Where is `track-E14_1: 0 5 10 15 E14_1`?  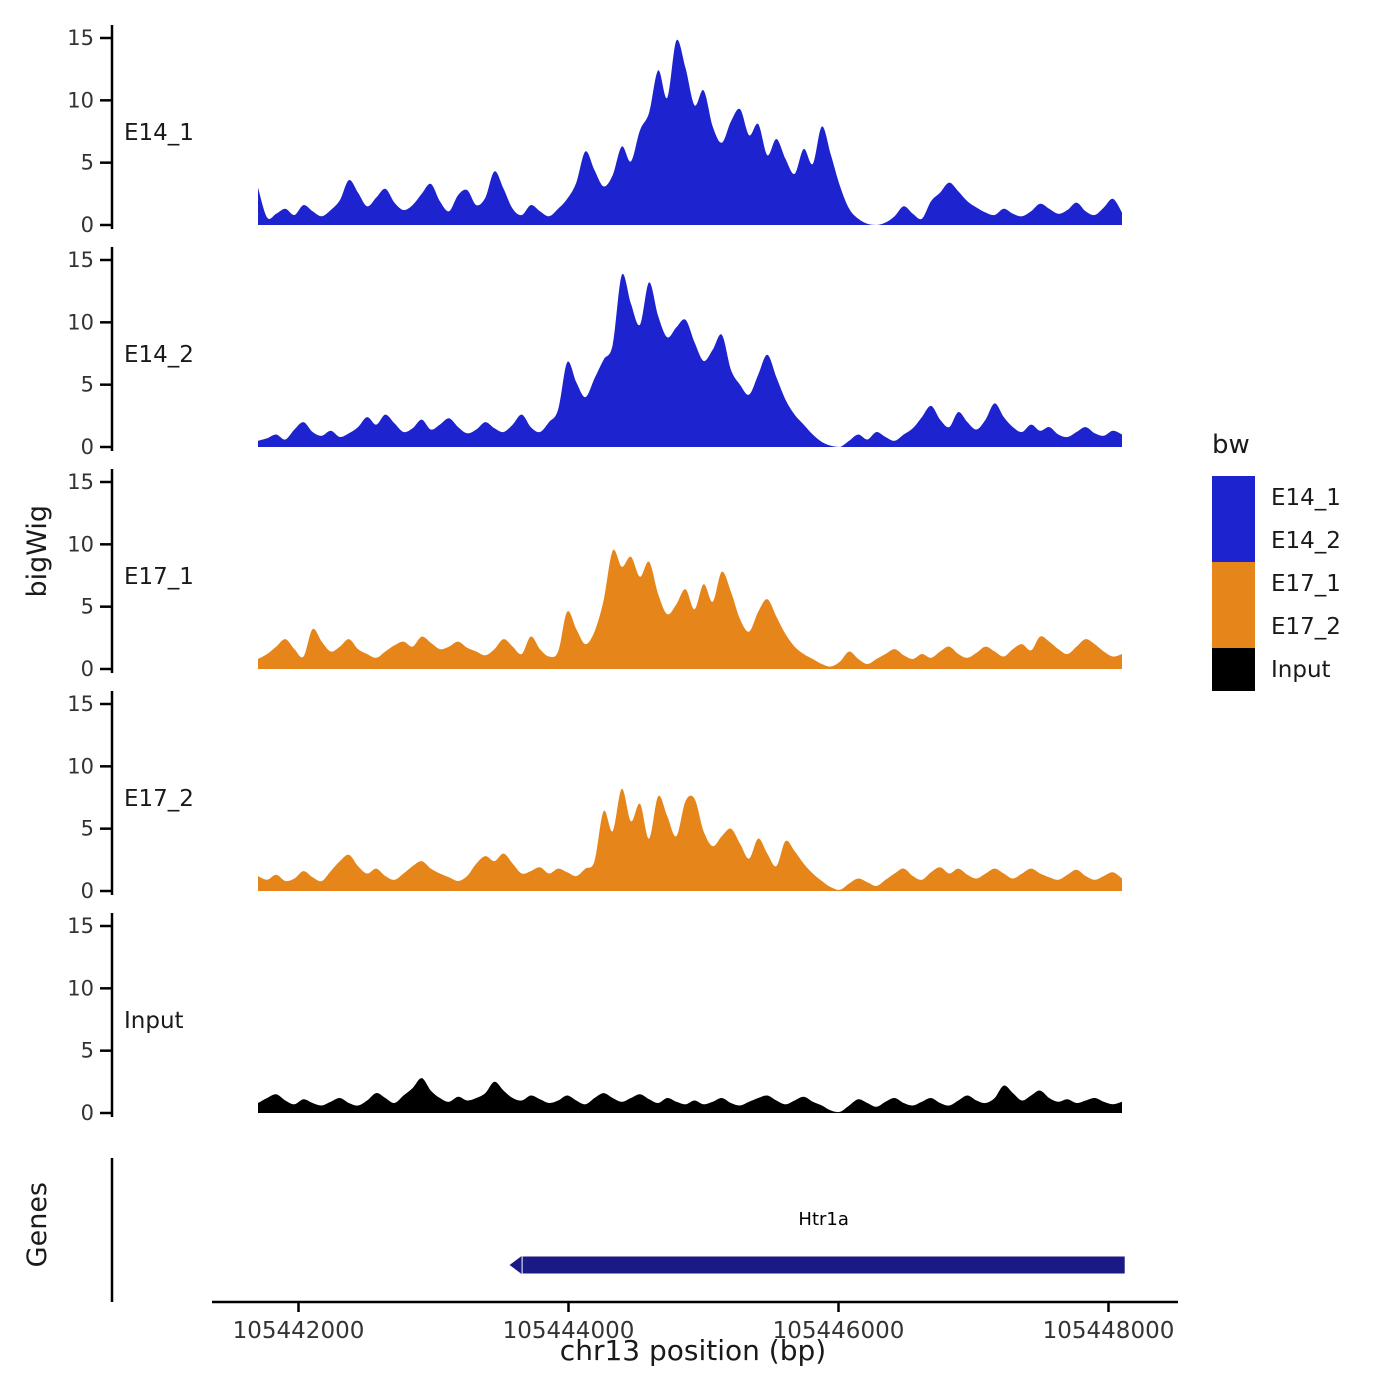
track-E14_1: 0 5 10 15 E14_1 is located at coordinates (594, 131).